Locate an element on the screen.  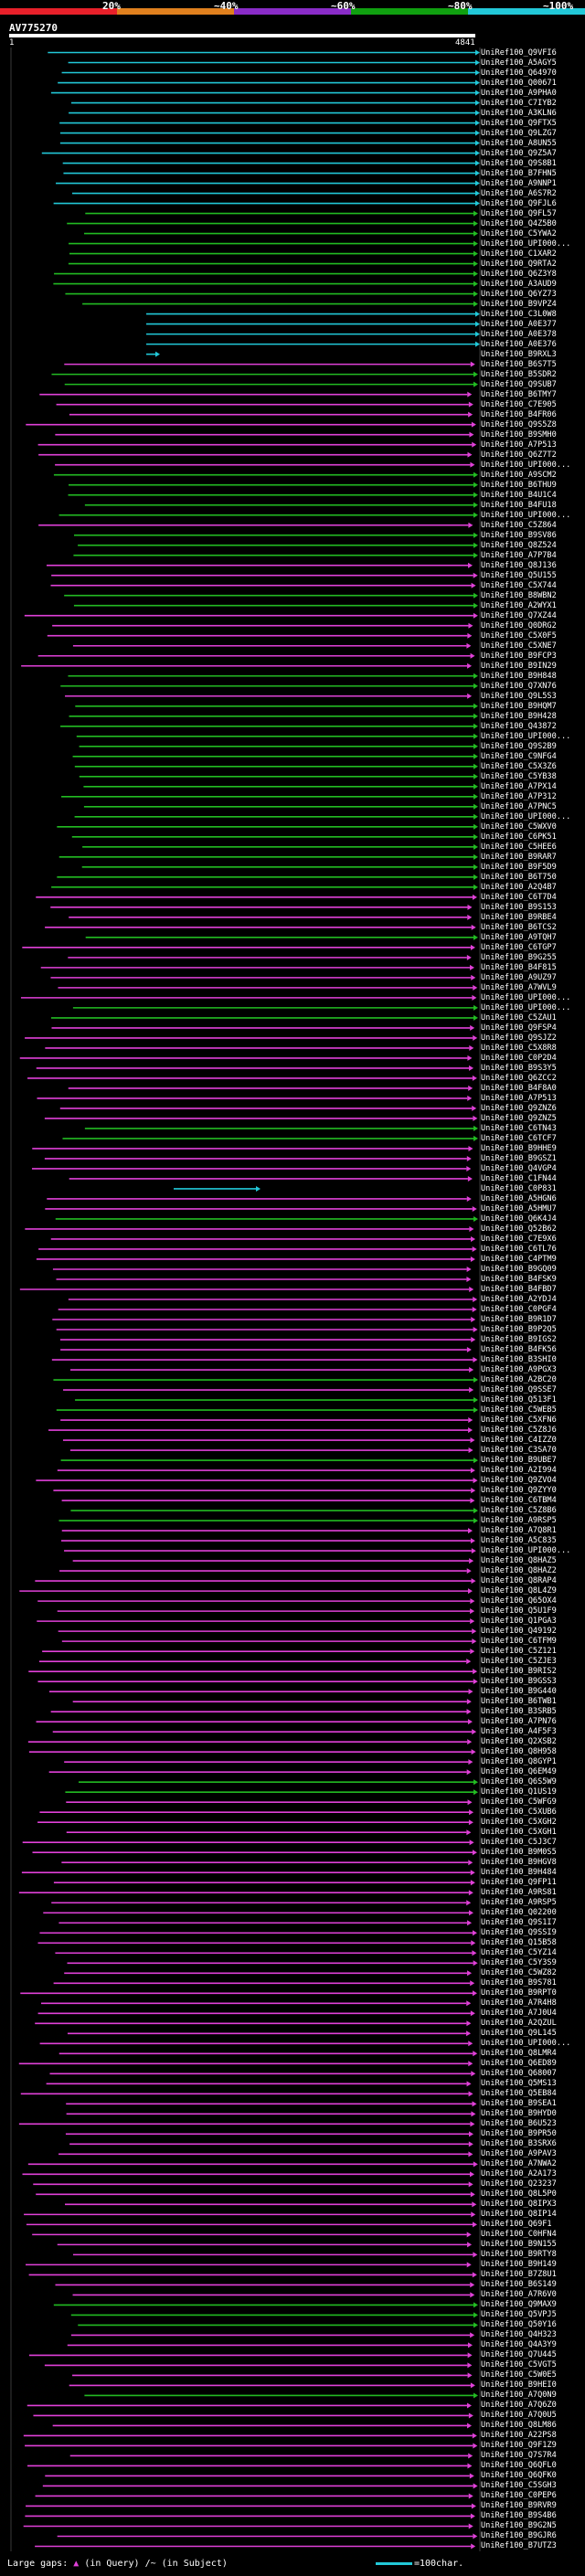
hit-label: UniRef100_Q02200 is located at coordinates (519, 1913).